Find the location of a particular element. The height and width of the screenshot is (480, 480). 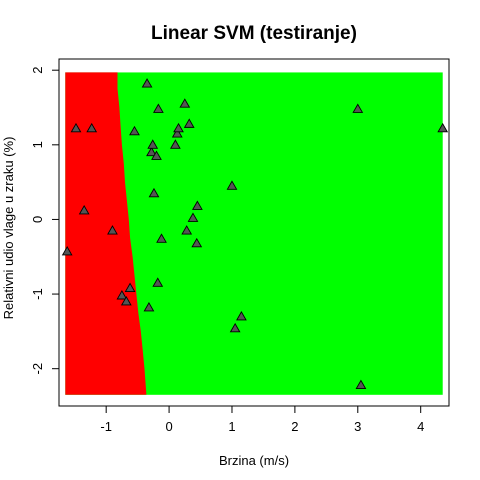

y-tick-label-1: -1 is located at coordinates (37, 294).